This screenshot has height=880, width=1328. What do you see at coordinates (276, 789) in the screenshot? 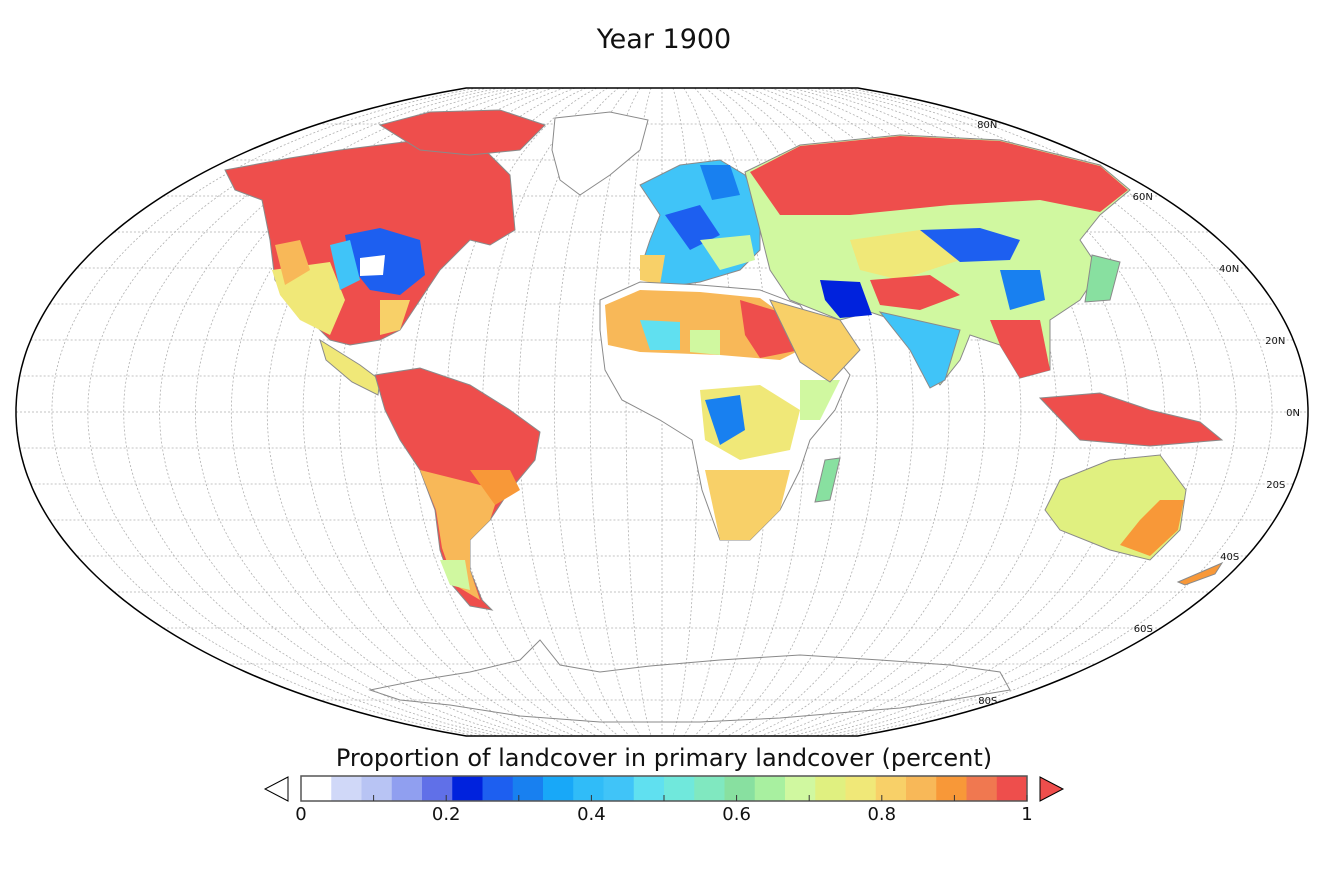
I see `colorbar-extend-low` at bounding box center [276, 789].